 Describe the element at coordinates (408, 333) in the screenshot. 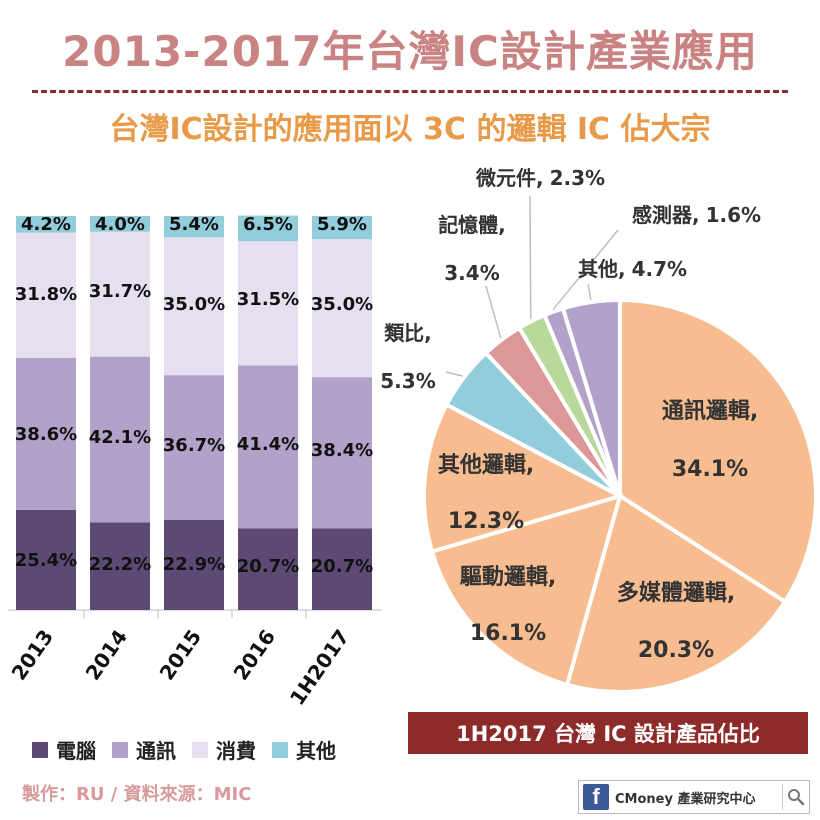

I see `pie-slice-name: 類比,` at that location.